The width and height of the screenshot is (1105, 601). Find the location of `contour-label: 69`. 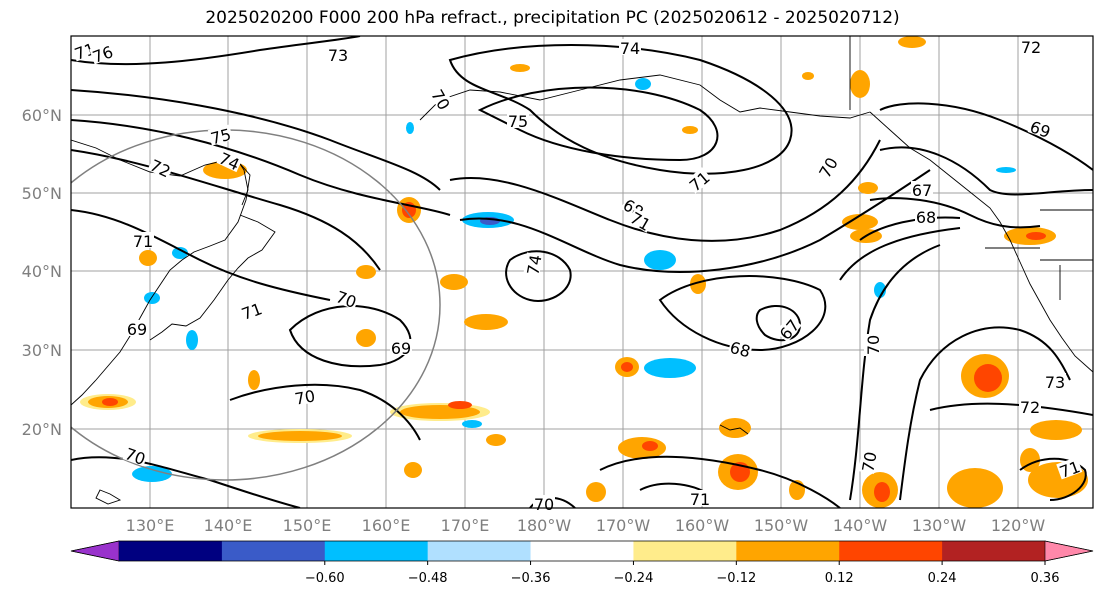

contour-label: 69 is located at coordinates (401, 348).